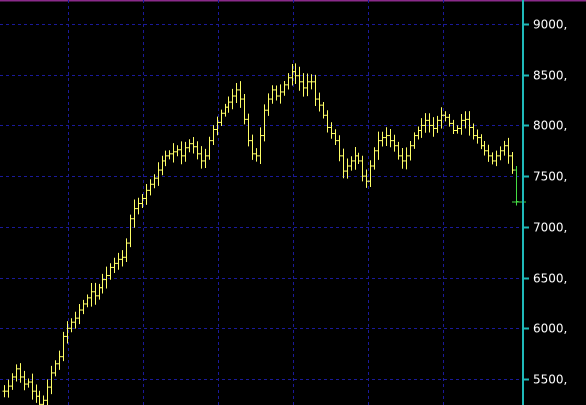 This screenshot has height=405, width=586. I want to click on price-axis-label: 5500,, so click(550, 380).